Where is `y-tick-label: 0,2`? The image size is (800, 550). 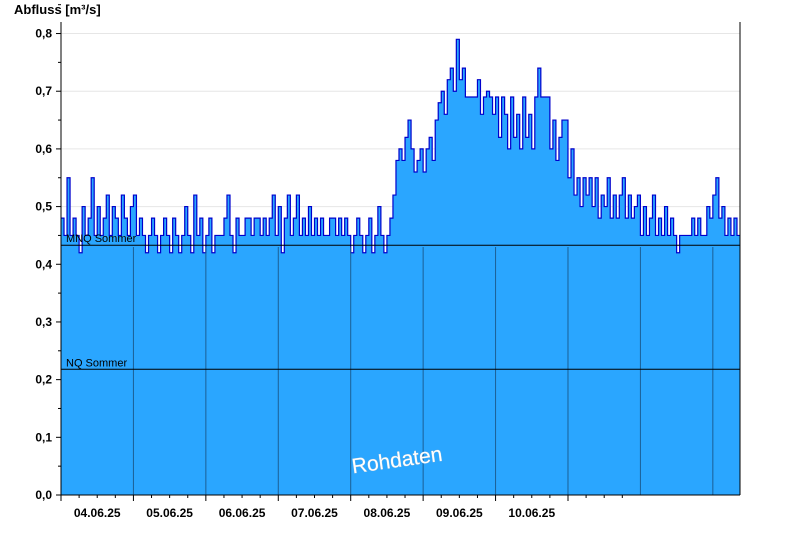 y-tick-label: 0,2 is located at coordinates (43, 380).